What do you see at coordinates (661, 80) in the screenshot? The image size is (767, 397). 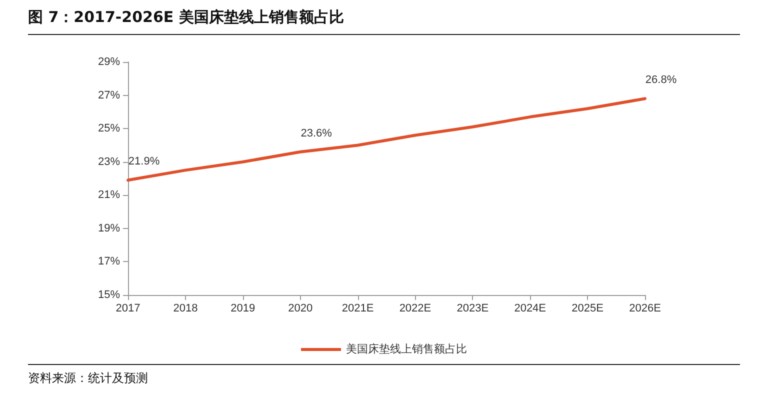 I see `data-label: 26.8%` at bounding box center [661, 80].